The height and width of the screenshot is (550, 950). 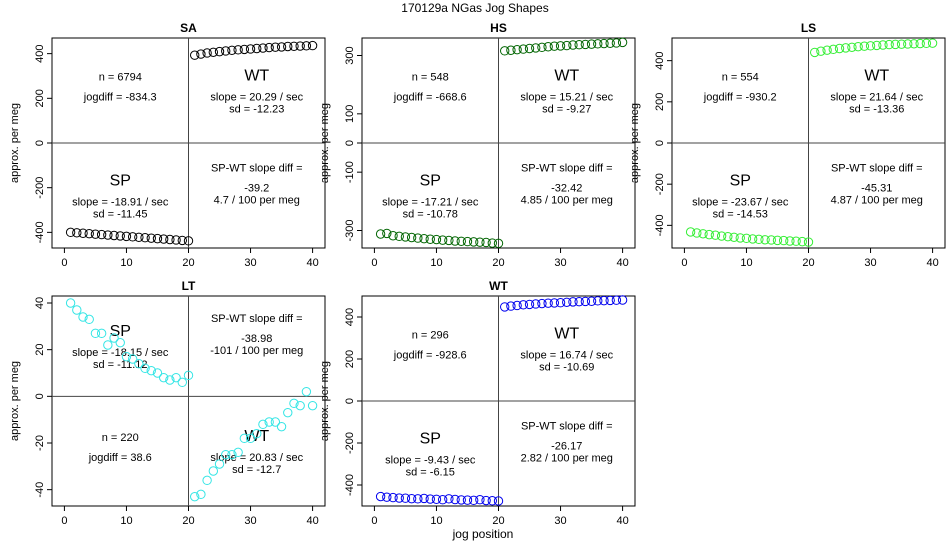 I want to click on y-tick-label: -200, so click(x=660, y=184).